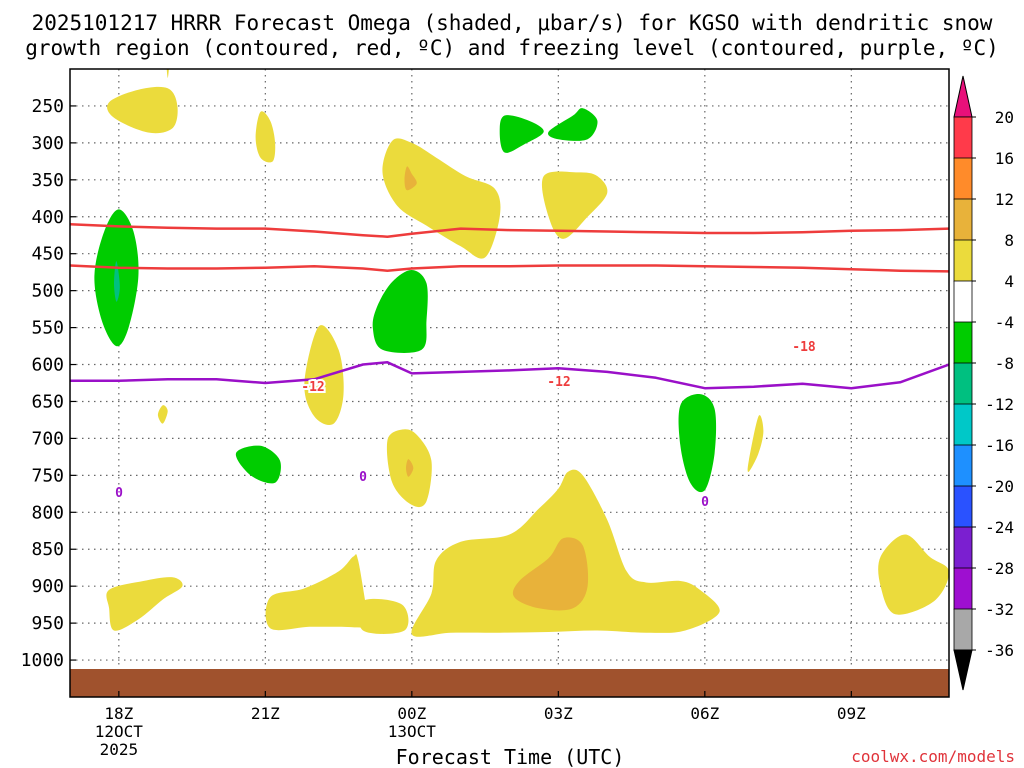  I want to click on xtick-label-03Z: 03Z, so click(558, 713).